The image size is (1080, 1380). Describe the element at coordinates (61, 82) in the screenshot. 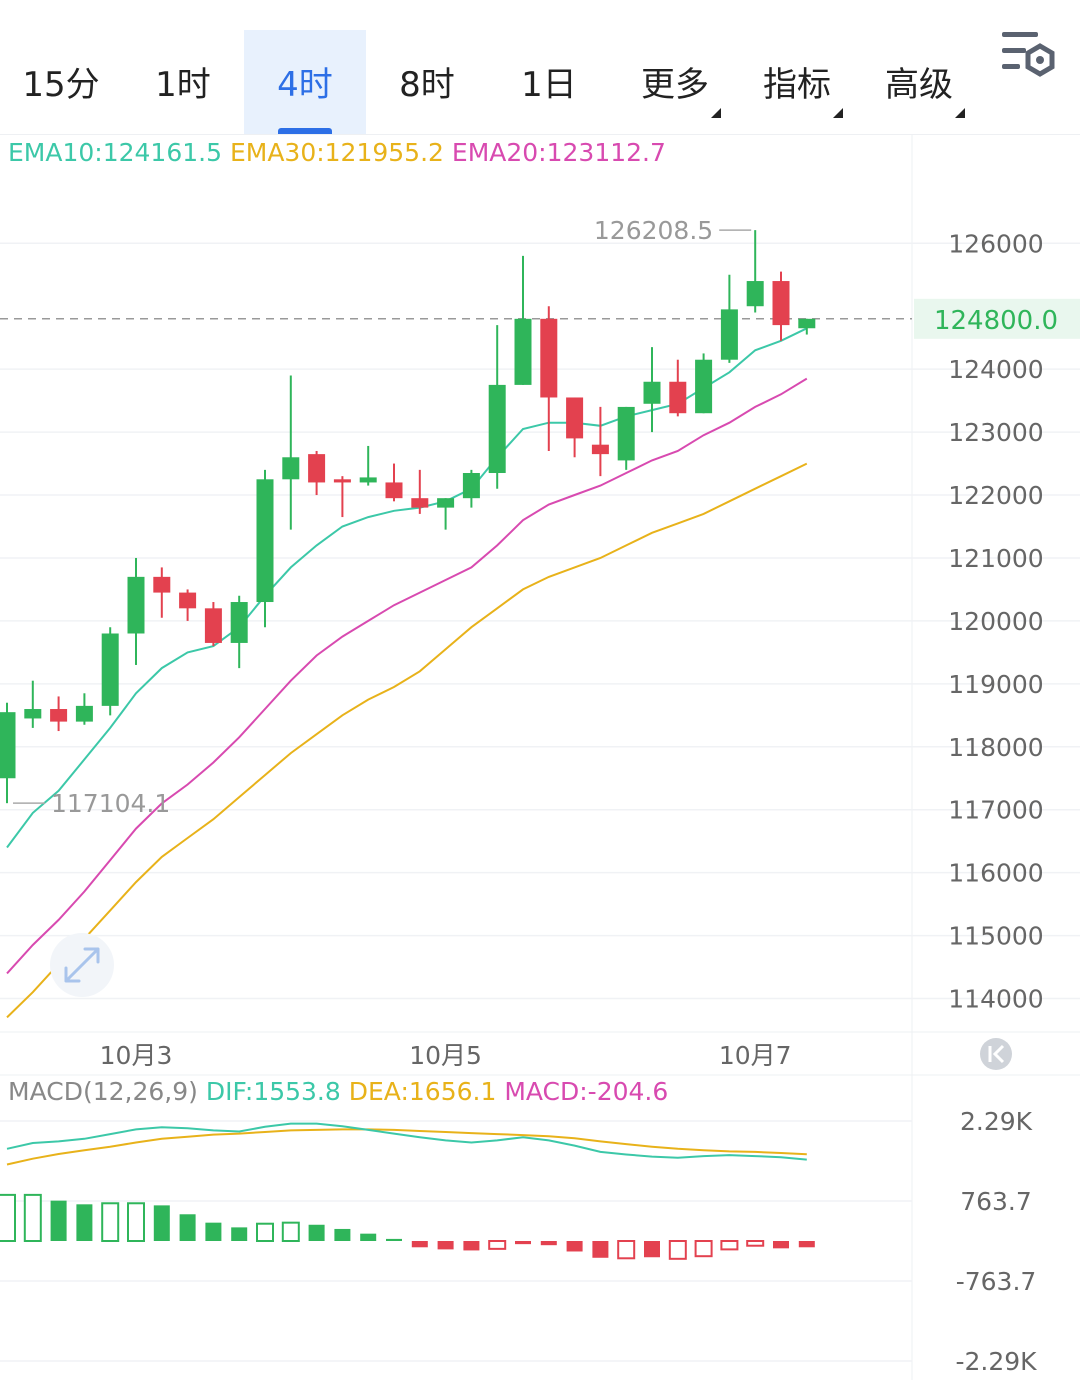

I see `tab-0: 15分` at that location.